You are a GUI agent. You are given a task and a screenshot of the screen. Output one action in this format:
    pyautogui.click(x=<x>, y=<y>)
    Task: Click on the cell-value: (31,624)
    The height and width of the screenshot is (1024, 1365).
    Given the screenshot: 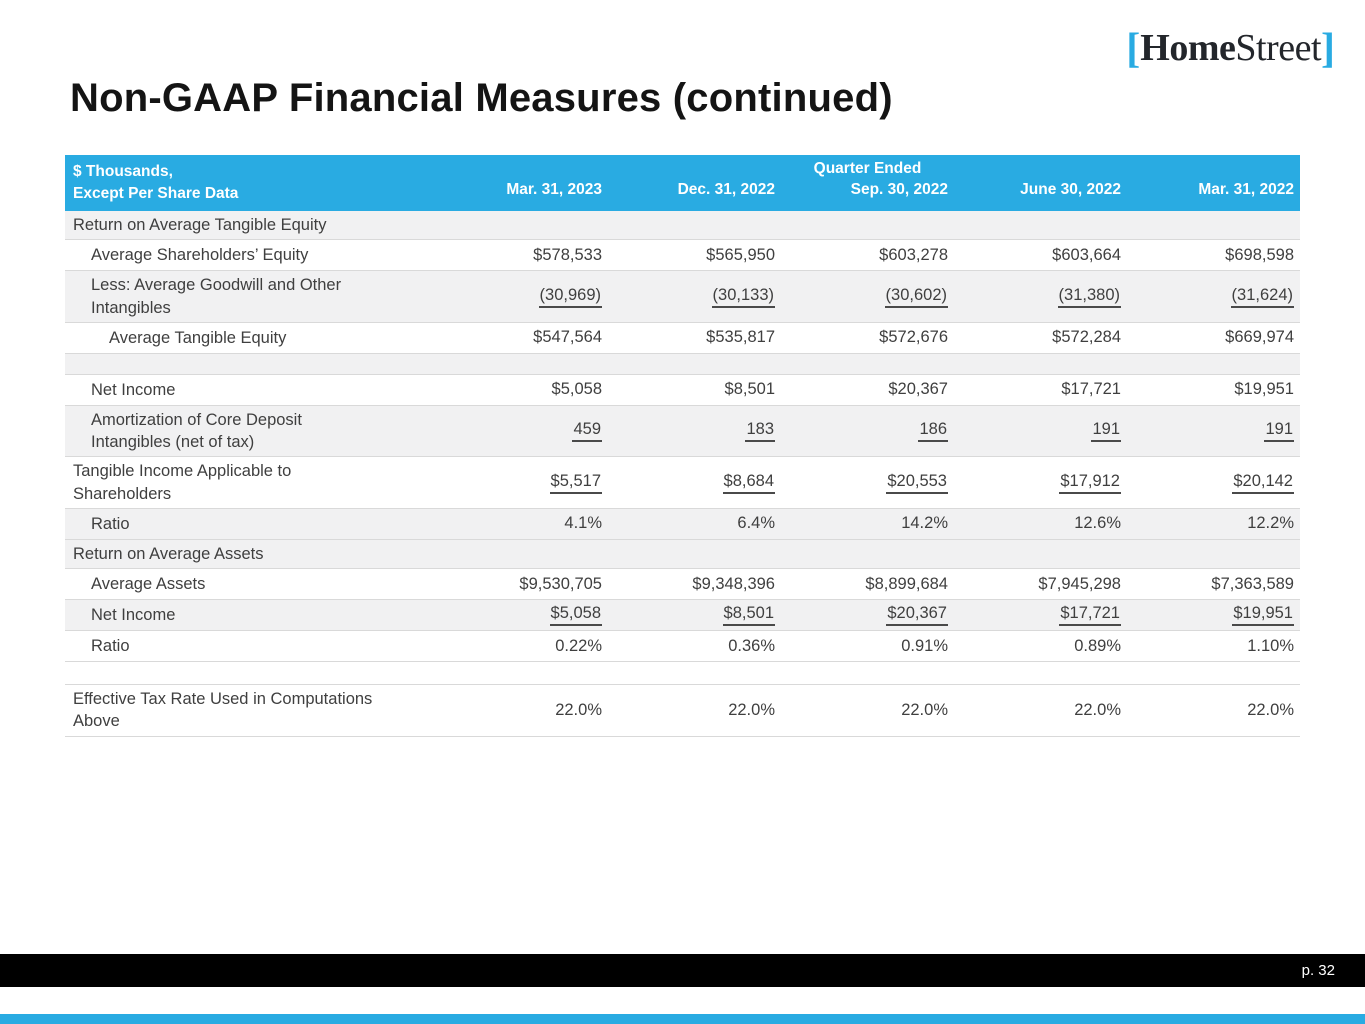 What is the action you would take?
    pyautogui.click(x=1213, y=297)
    